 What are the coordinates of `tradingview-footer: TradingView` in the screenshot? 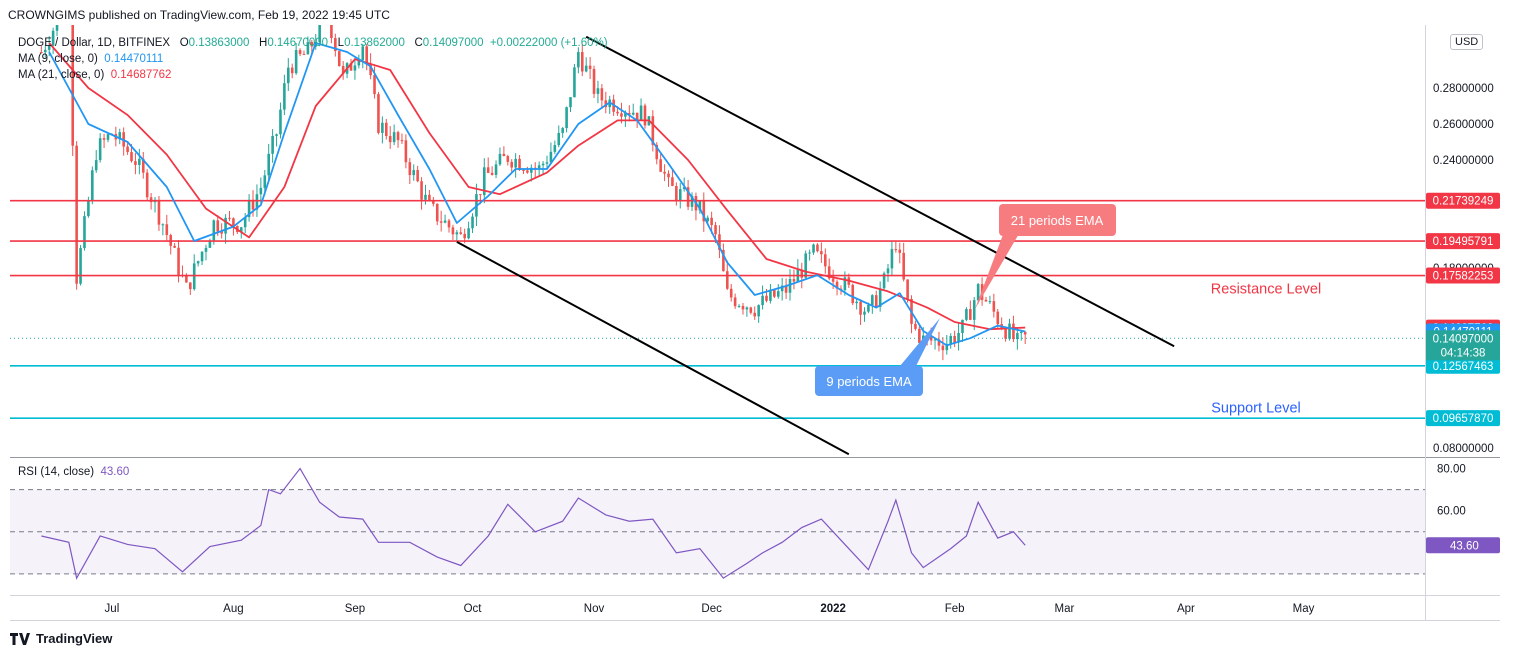 It's located at (61, 638).